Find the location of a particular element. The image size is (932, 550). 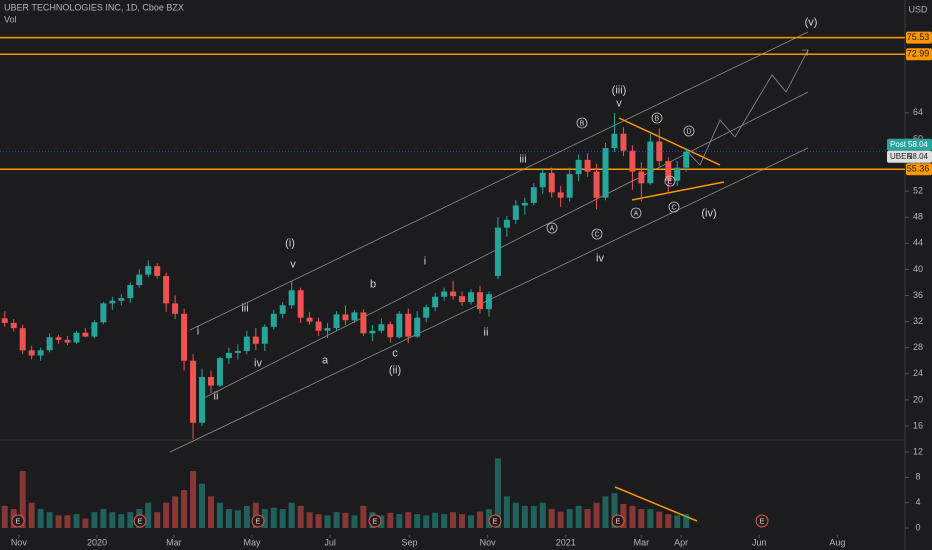

wave-label: (ii) is located at coordinates (395, 370).